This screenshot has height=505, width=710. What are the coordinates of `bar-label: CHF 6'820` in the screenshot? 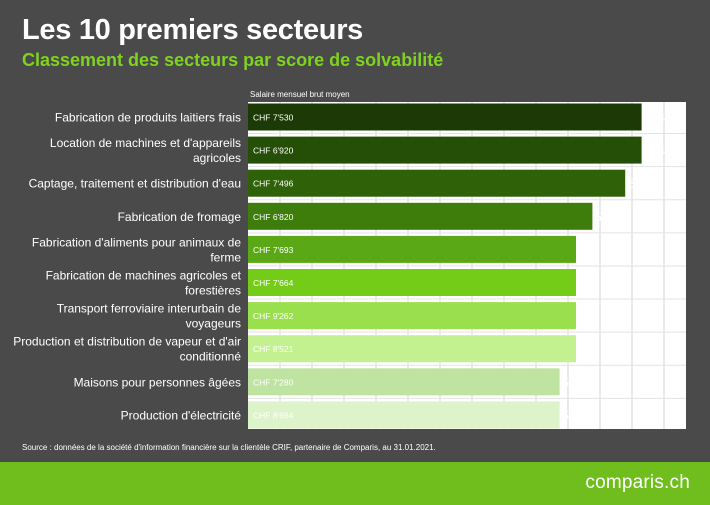 It's located at (273, 217).